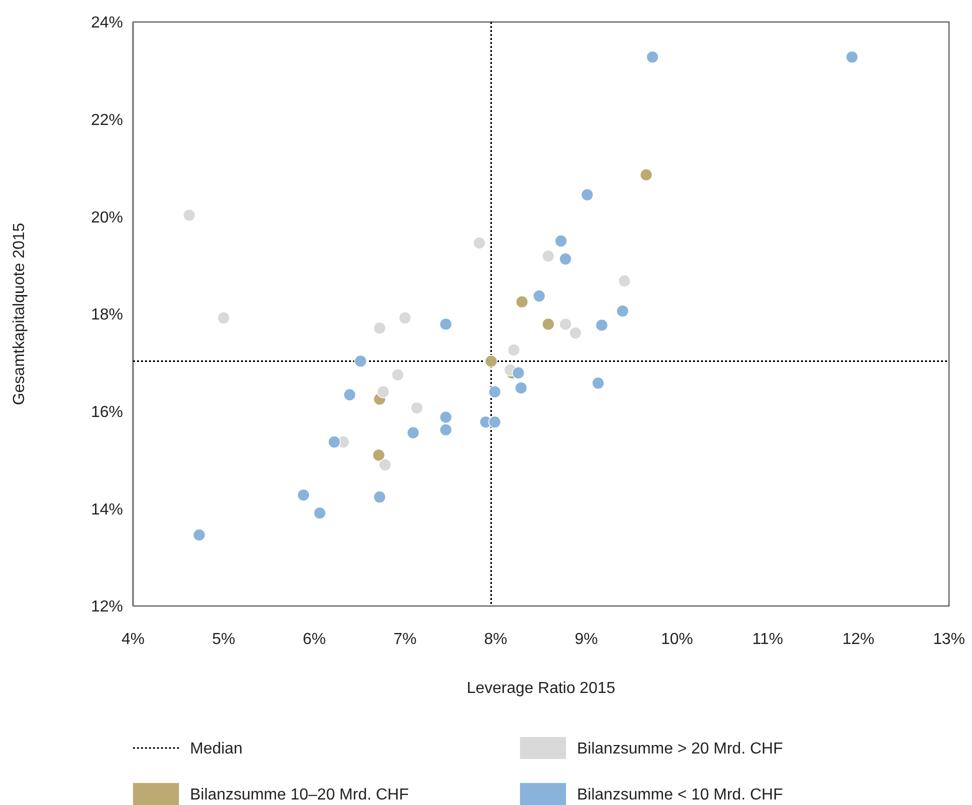 Image resolution: width=972 pixels, height=805 pixels. What do you see at coordinates (949, 639) in the screenshot?
I see `x-tick-label: 13%` at bounding box center [949, 639].